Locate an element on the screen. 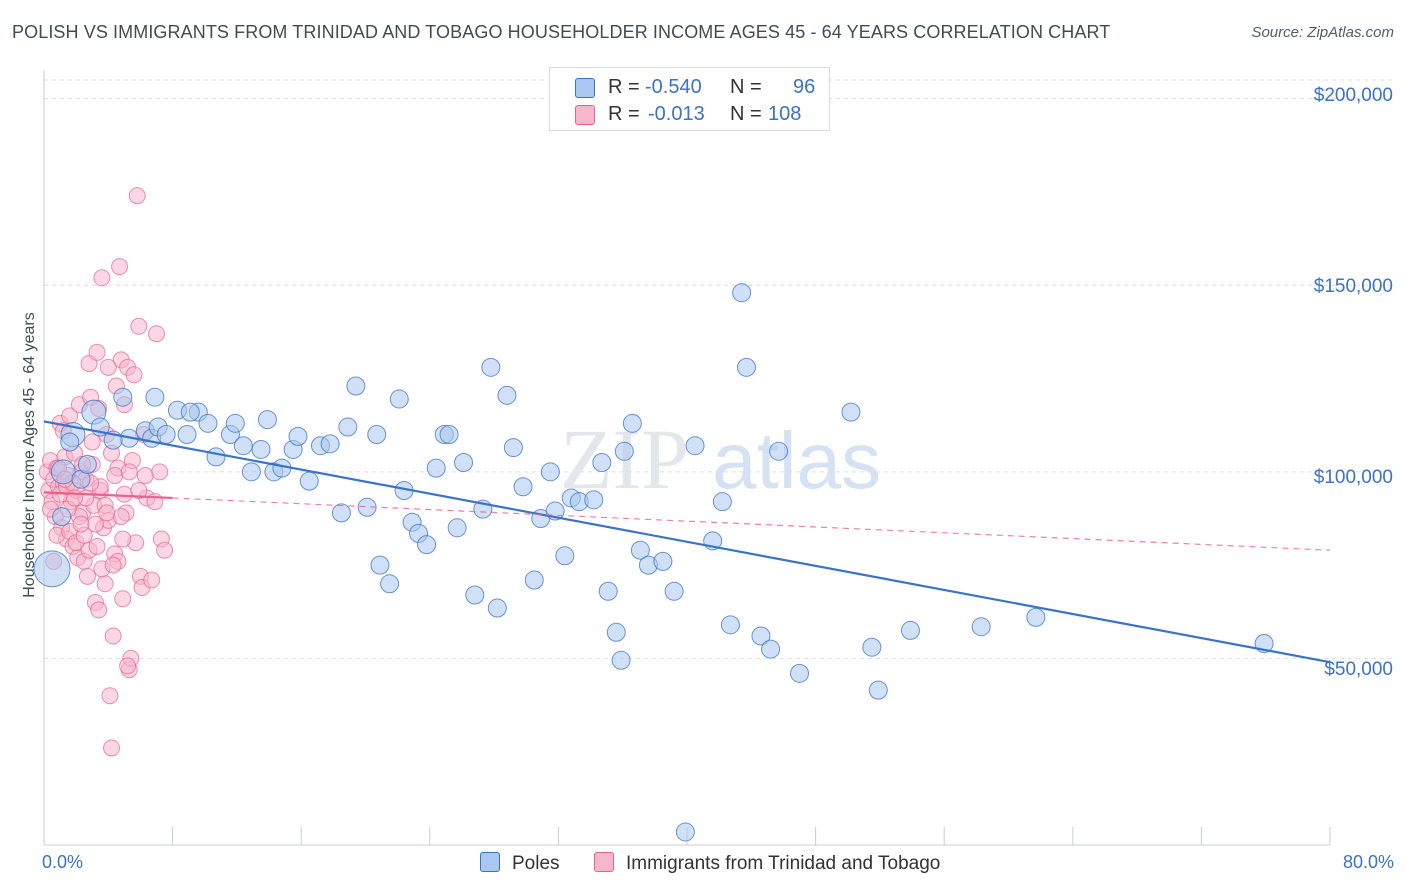  legend-swatch-trinidad is located at coordinates (585, 115).